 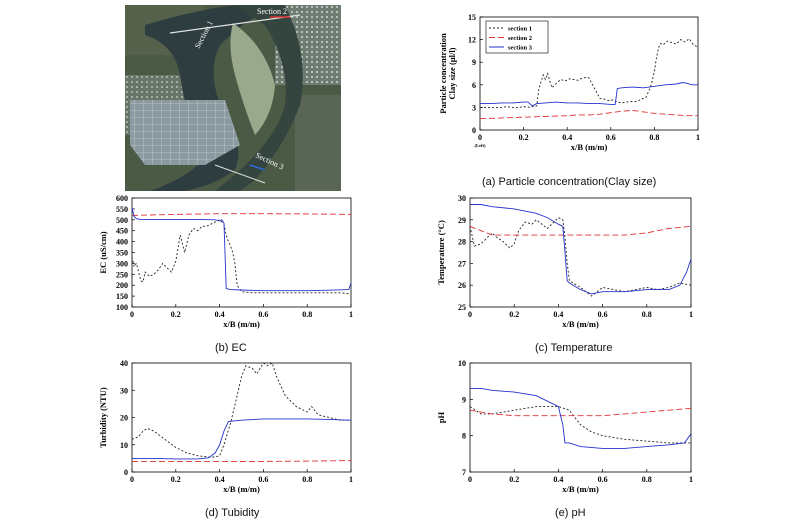 I want to click on x-annotation: (Left), so click(x=480, y=145).